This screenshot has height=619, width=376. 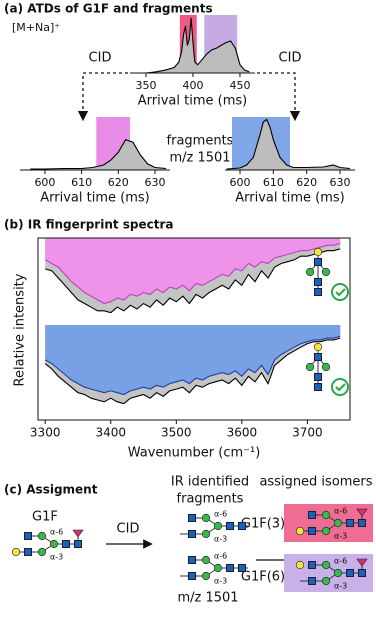 What do you see at coordinates (263, 524) in the screenshot?
I see `isomer-label: G1F(3)` at bounding box center [263, 524].